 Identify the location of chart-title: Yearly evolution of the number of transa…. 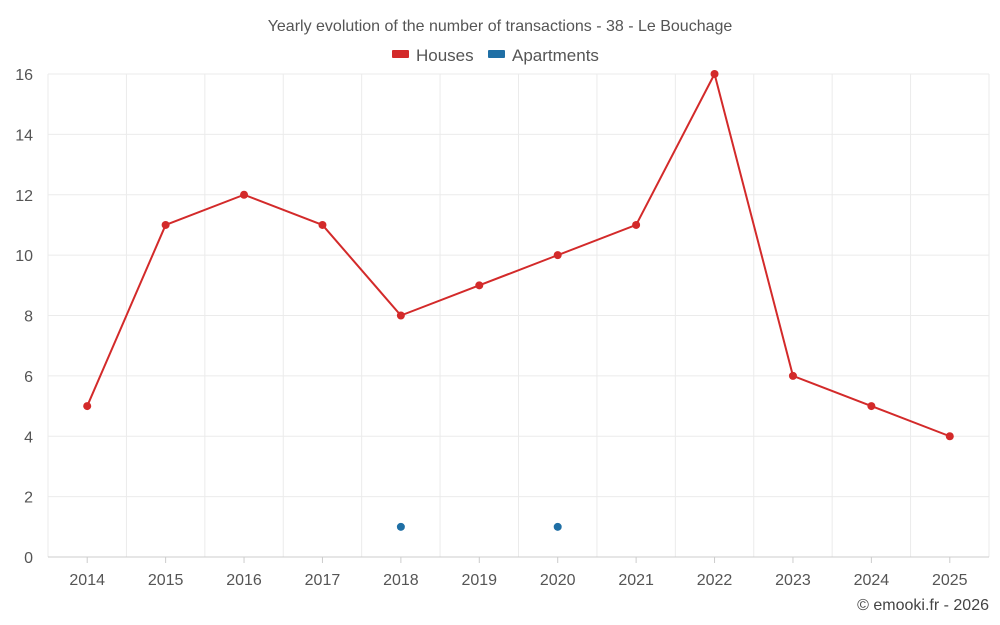
(500, 26).